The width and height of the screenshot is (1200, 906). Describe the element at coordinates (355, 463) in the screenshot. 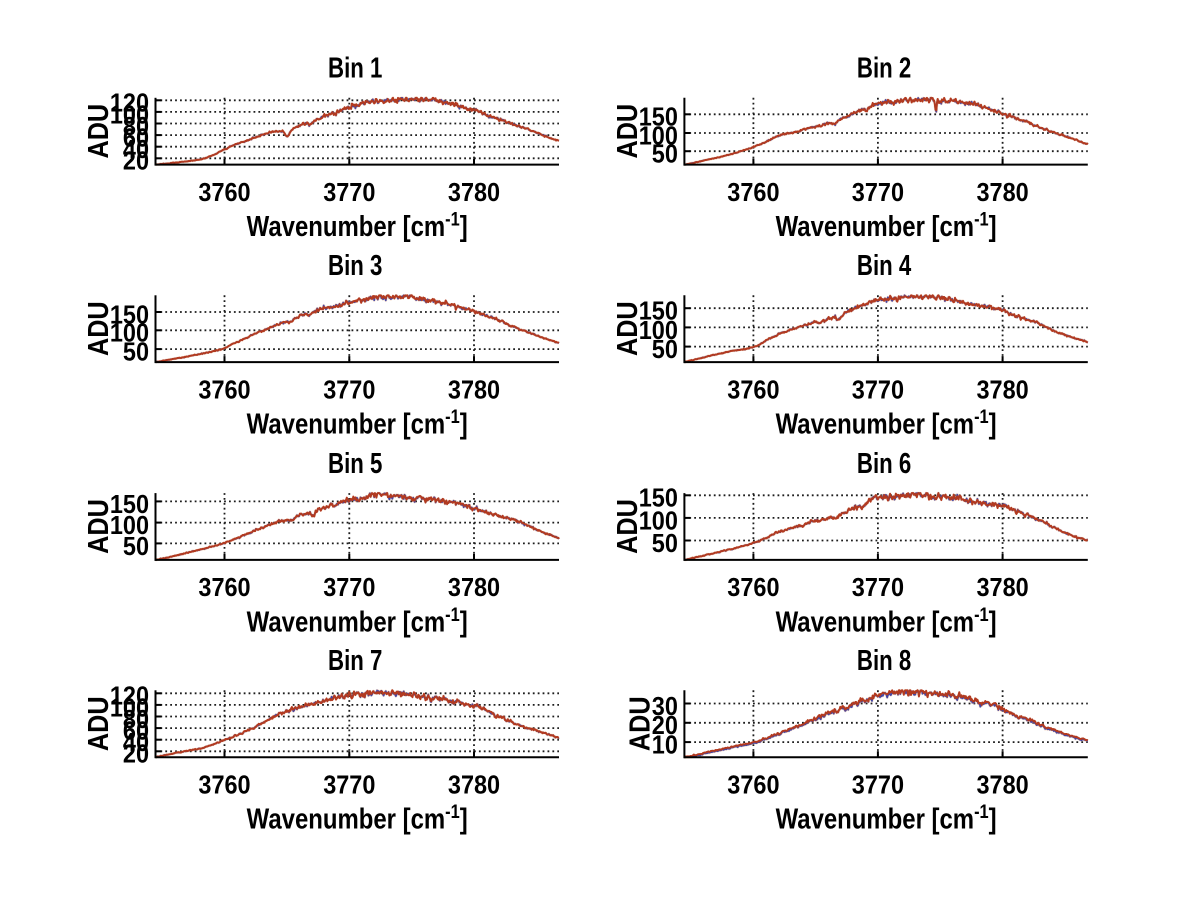

I see `svg-text: Bin 5` at that location.